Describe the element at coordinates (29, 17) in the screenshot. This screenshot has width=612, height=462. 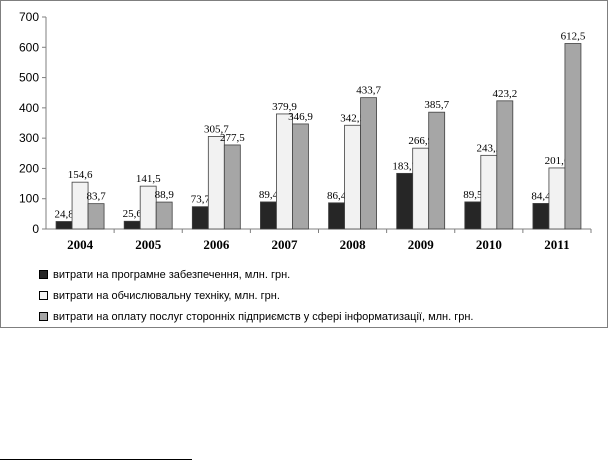
I see `y-tick-label: 700` at that location.